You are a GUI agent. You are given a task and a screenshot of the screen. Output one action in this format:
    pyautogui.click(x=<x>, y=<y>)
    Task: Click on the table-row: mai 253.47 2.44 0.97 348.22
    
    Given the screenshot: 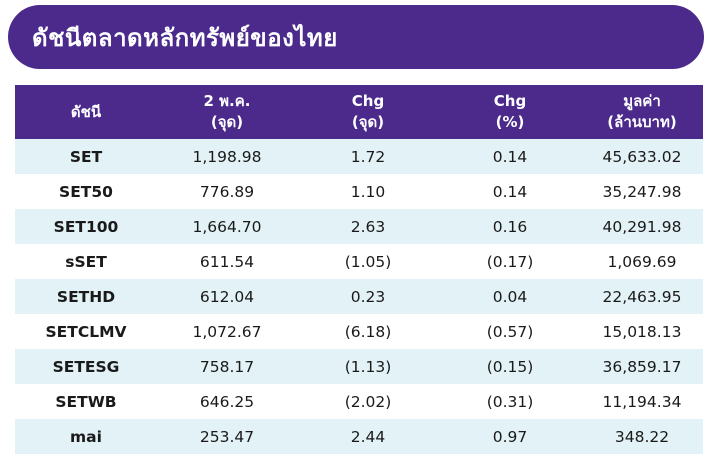 What is the action you would take?
    pyautogui.click(x=359, y=436)
    